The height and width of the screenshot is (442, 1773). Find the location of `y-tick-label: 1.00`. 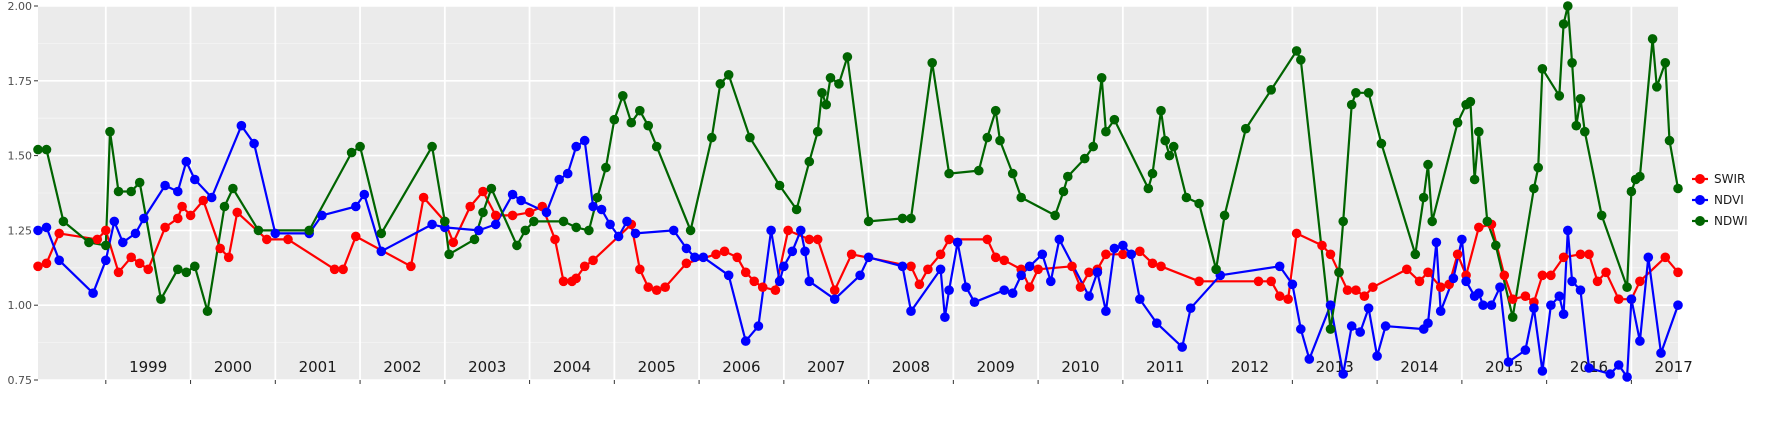

y-tick-label: 1.00 is located at coordinates (20, 305).